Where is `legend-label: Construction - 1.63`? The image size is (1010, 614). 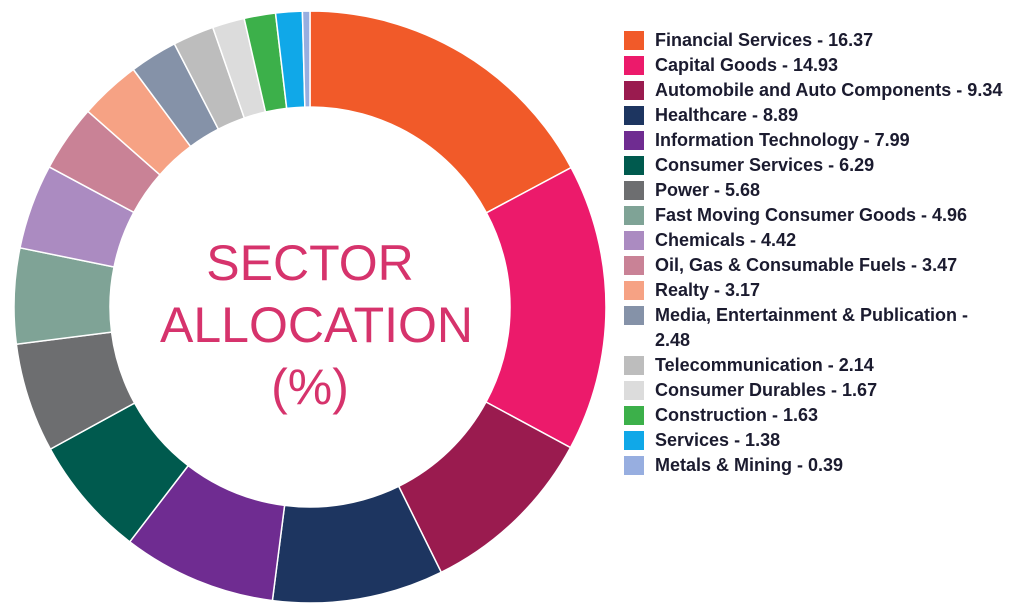 legend-label: Construction - 1.63 is located at coordinates (737, 415).